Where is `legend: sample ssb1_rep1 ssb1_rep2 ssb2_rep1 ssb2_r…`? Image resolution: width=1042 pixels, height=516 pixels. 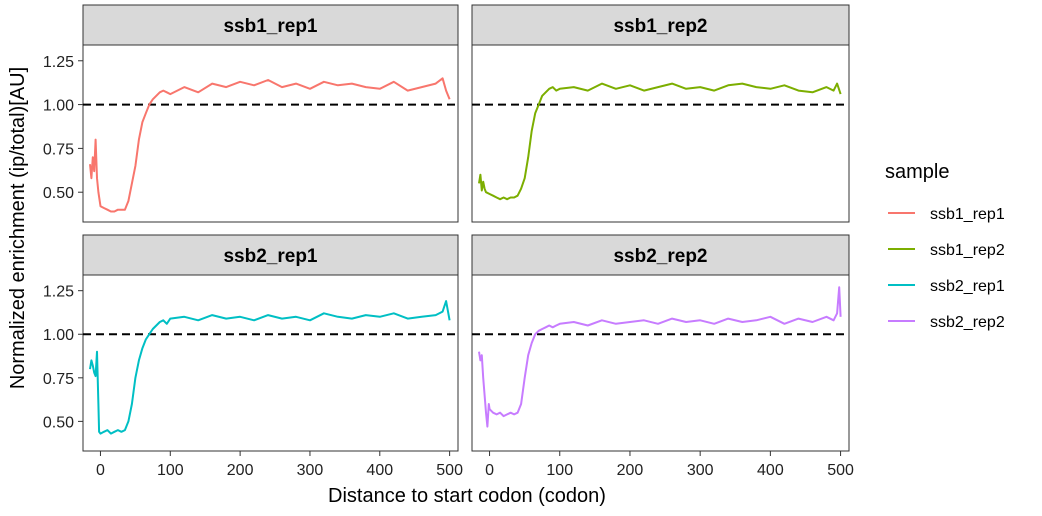 legend: sample ssb1_rep1 ssb1_rep2 ssb2_rep1 ssb2_r… is located at coordinates (945, 246).